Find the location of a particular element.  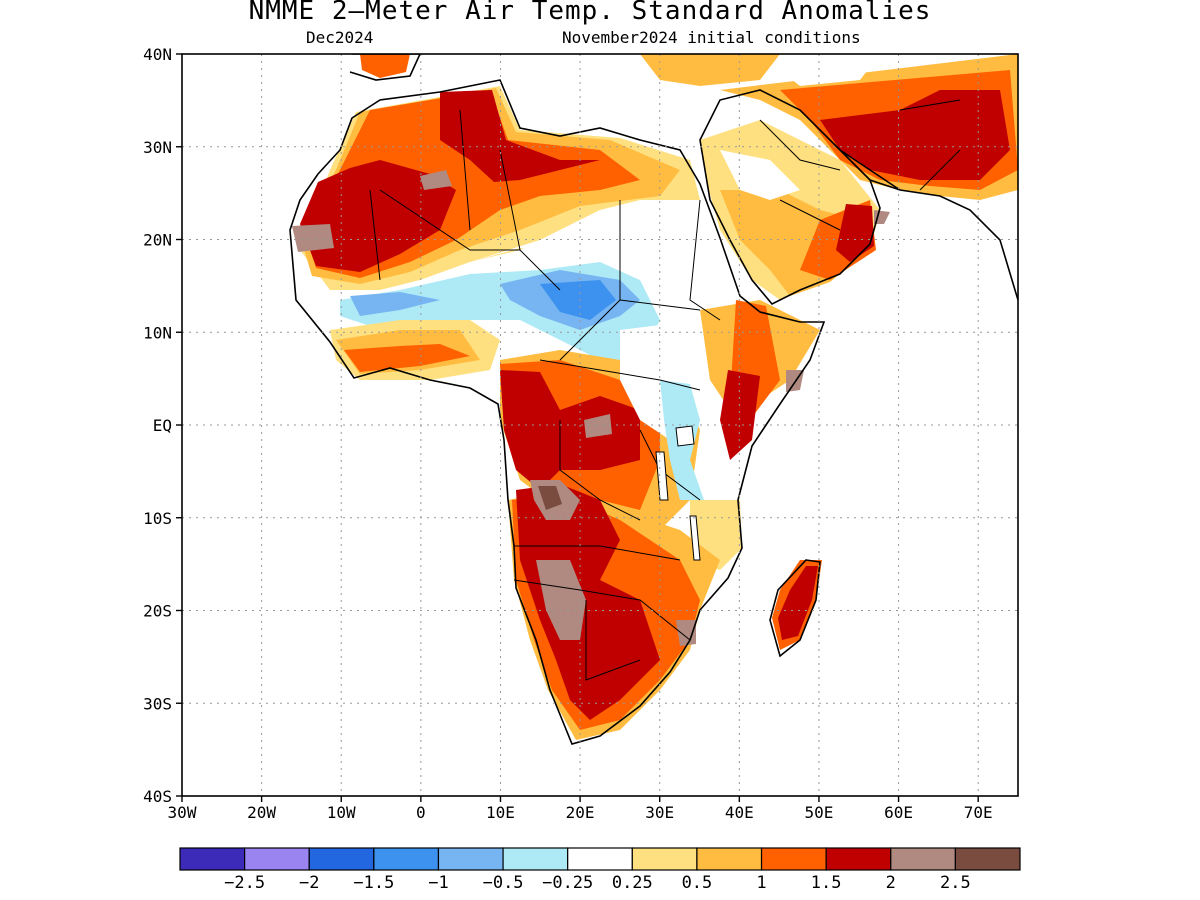

lon-tick-label: 60E is located at coordinates (898, 812).